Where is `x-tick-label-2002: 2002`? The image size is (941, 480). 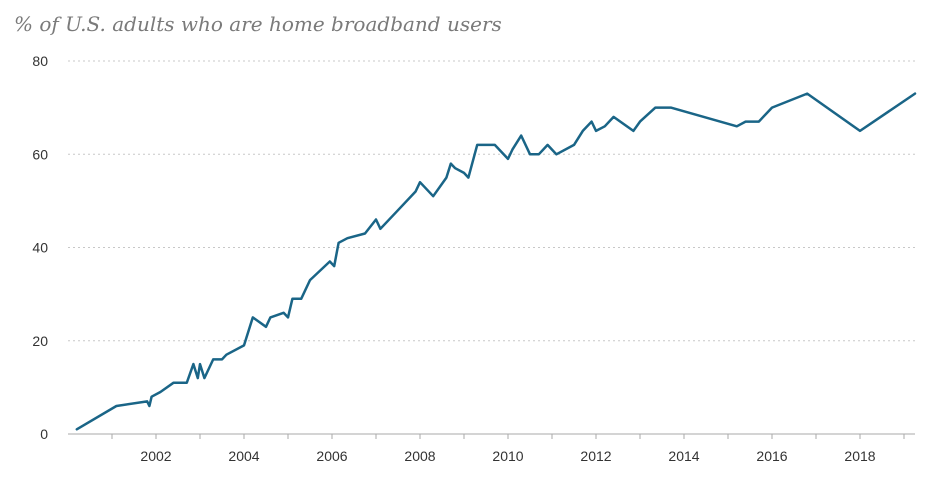
x-tick-label-2002: 2002 is located at coordinates (155, 456).